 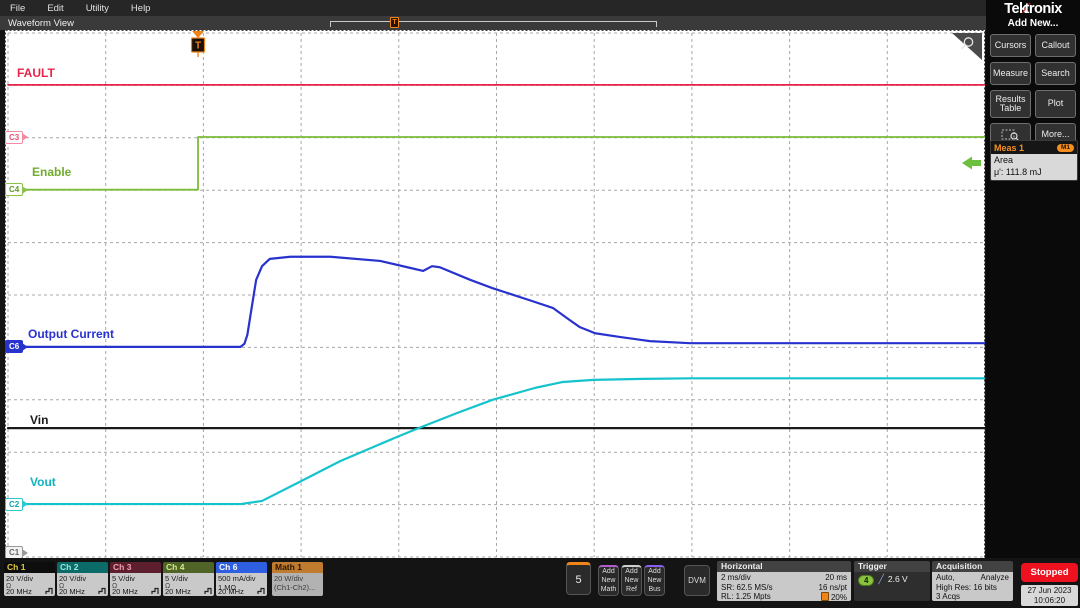 I want to click on trigger-flag-top, so click(x=198, y=34).